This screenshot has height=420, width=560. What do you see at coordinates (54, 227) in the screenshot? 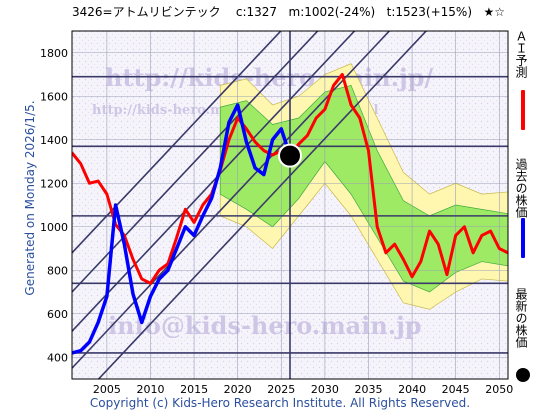
I see `y-tick-label: 1000` at bounding box center [54, 227].